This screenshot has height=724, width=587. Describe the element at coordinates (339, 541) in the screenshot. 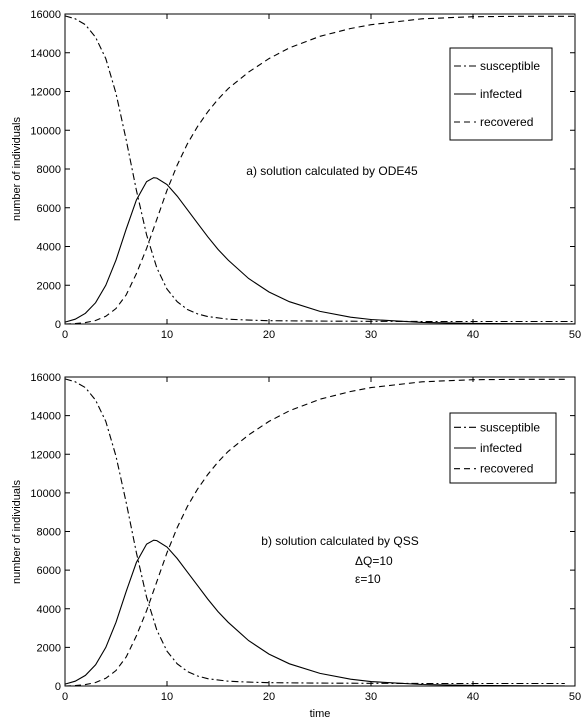

I see `annotation-text: b) solution calculated by QSS` at that location.